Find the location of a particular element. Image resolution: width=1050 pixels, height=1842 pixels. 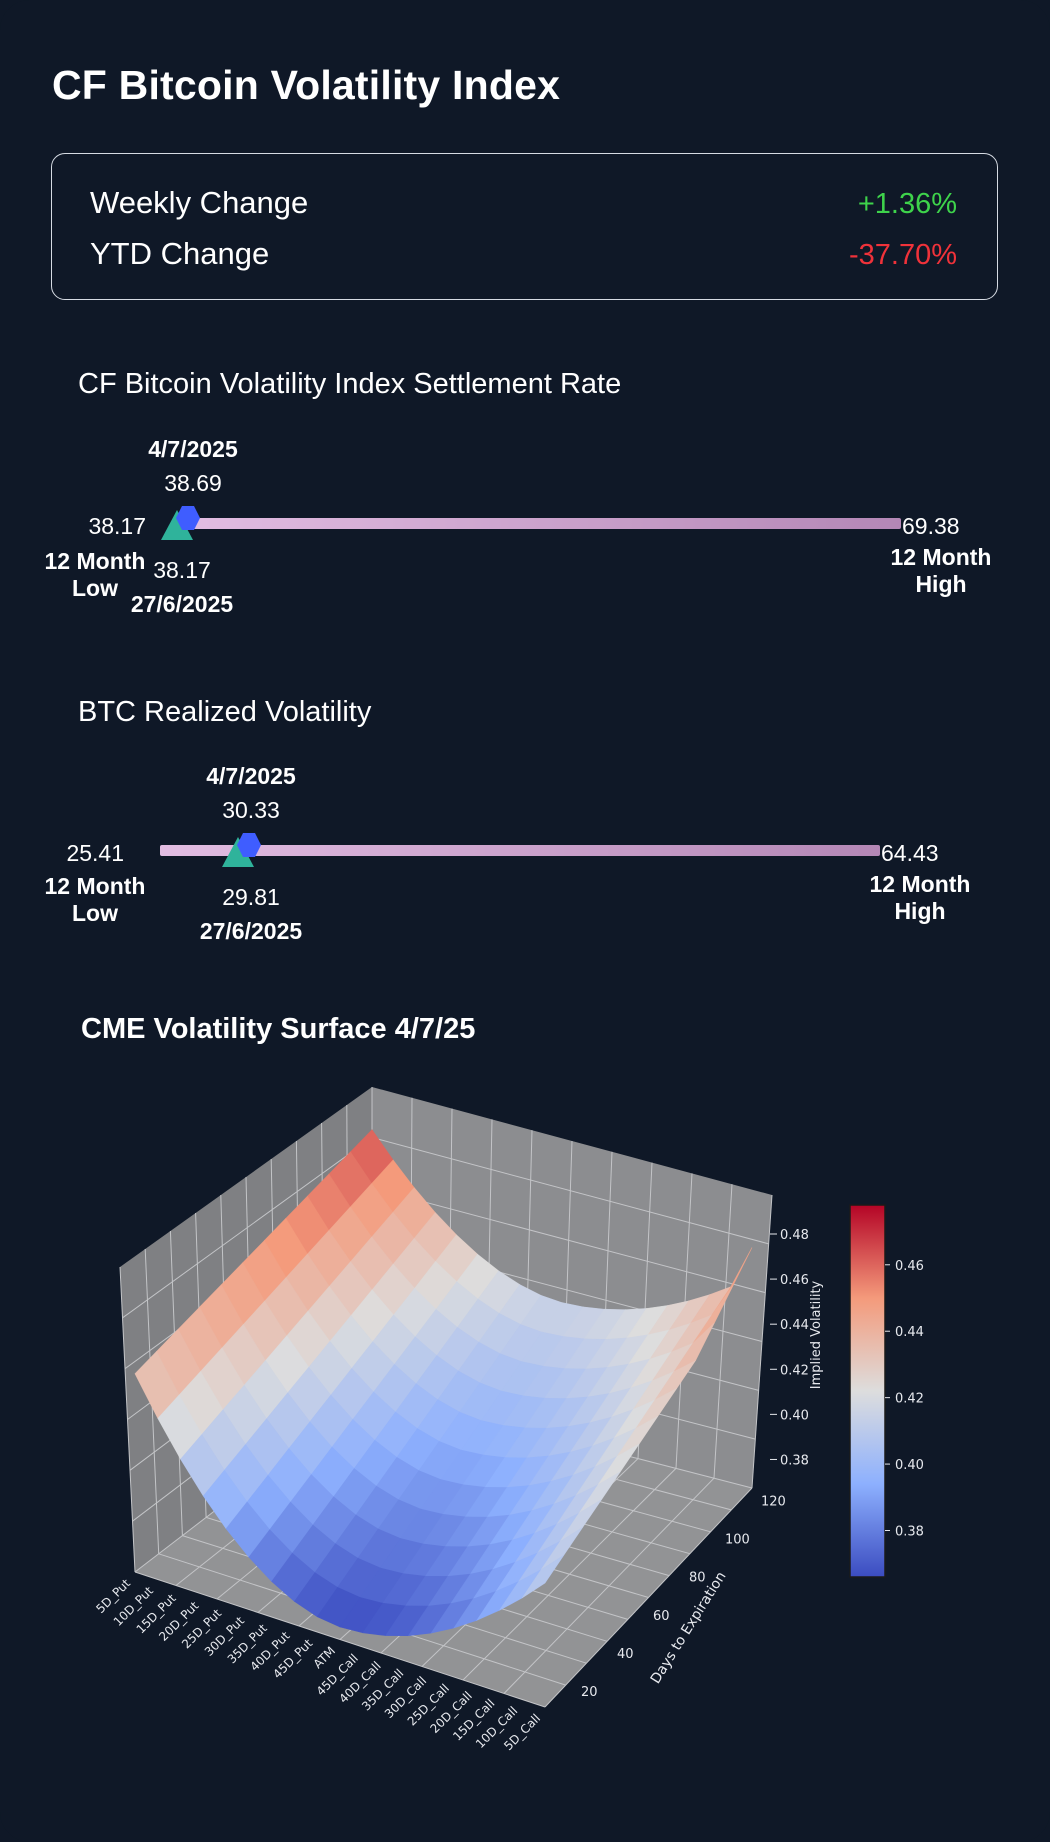

colorbar-tick-label: 0.46 is located at coordinates (909, 1266).